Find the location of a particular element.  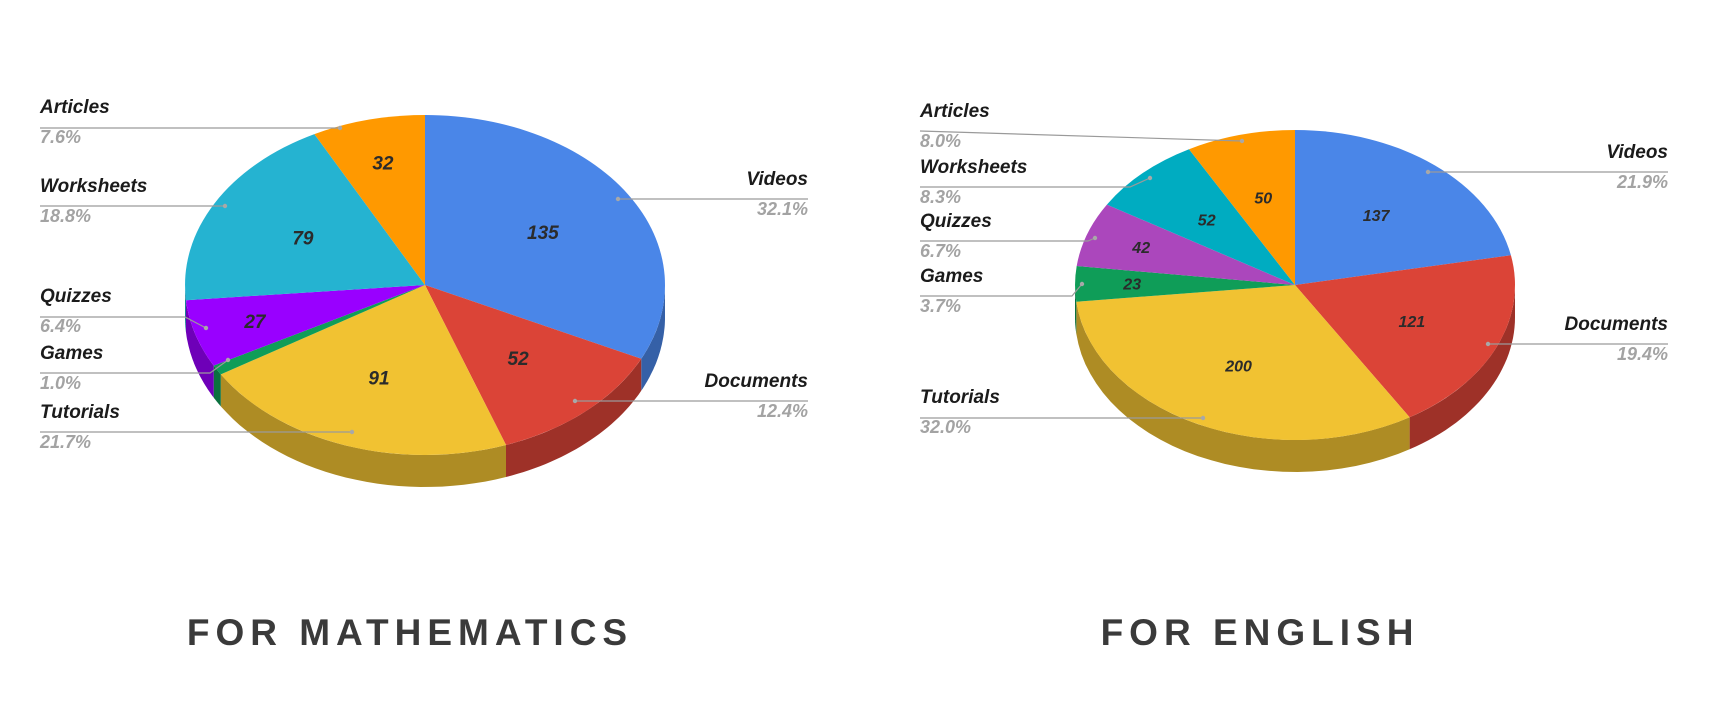

slice-value-documents: 121 is located at coordinates (1411, 322).